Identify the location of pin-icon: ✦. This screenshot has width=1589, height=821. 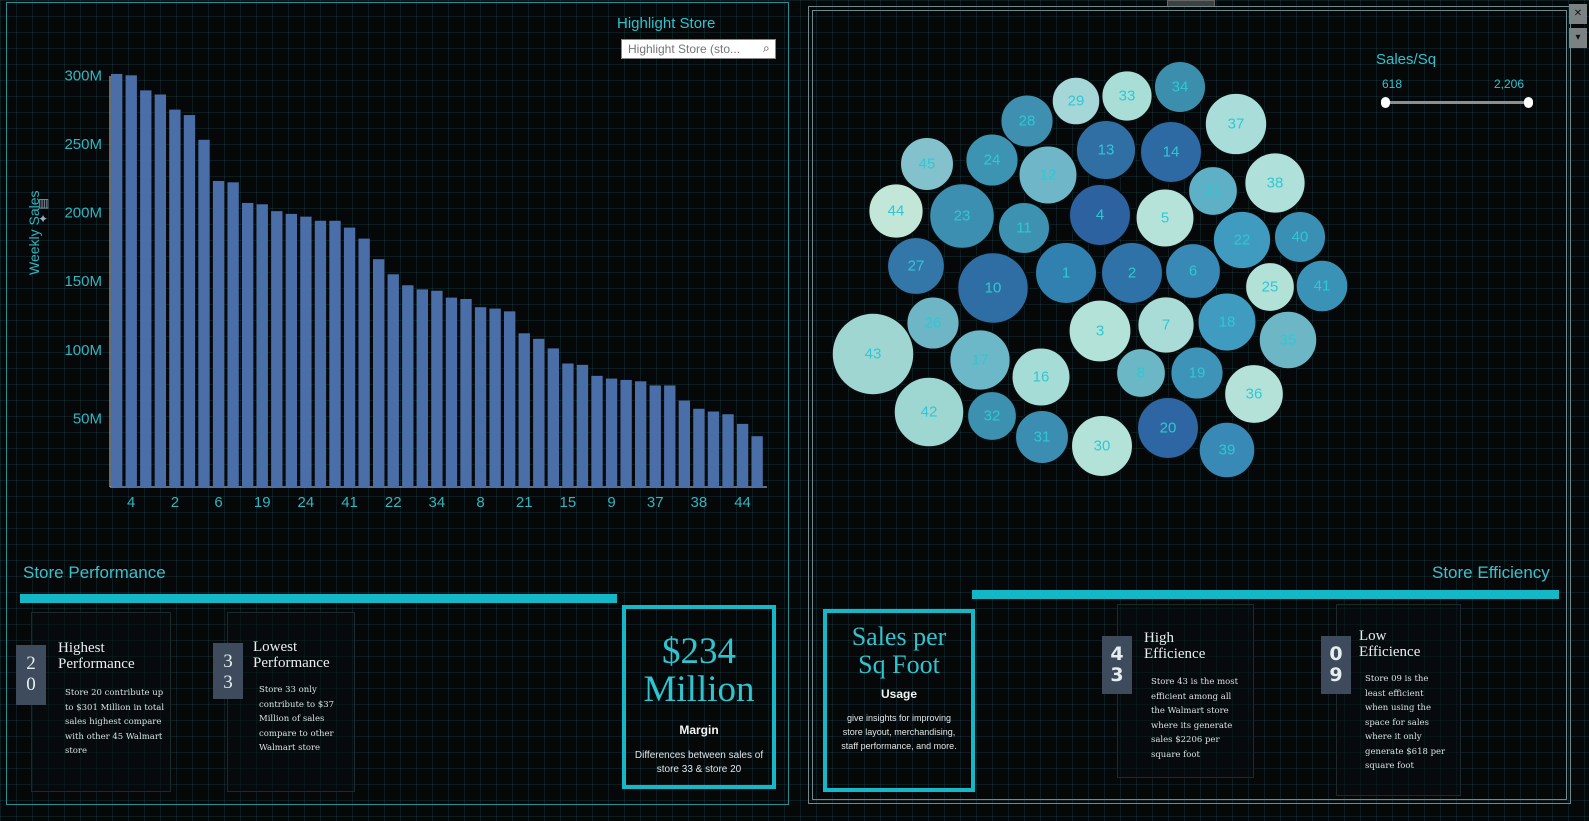
(43, 219).